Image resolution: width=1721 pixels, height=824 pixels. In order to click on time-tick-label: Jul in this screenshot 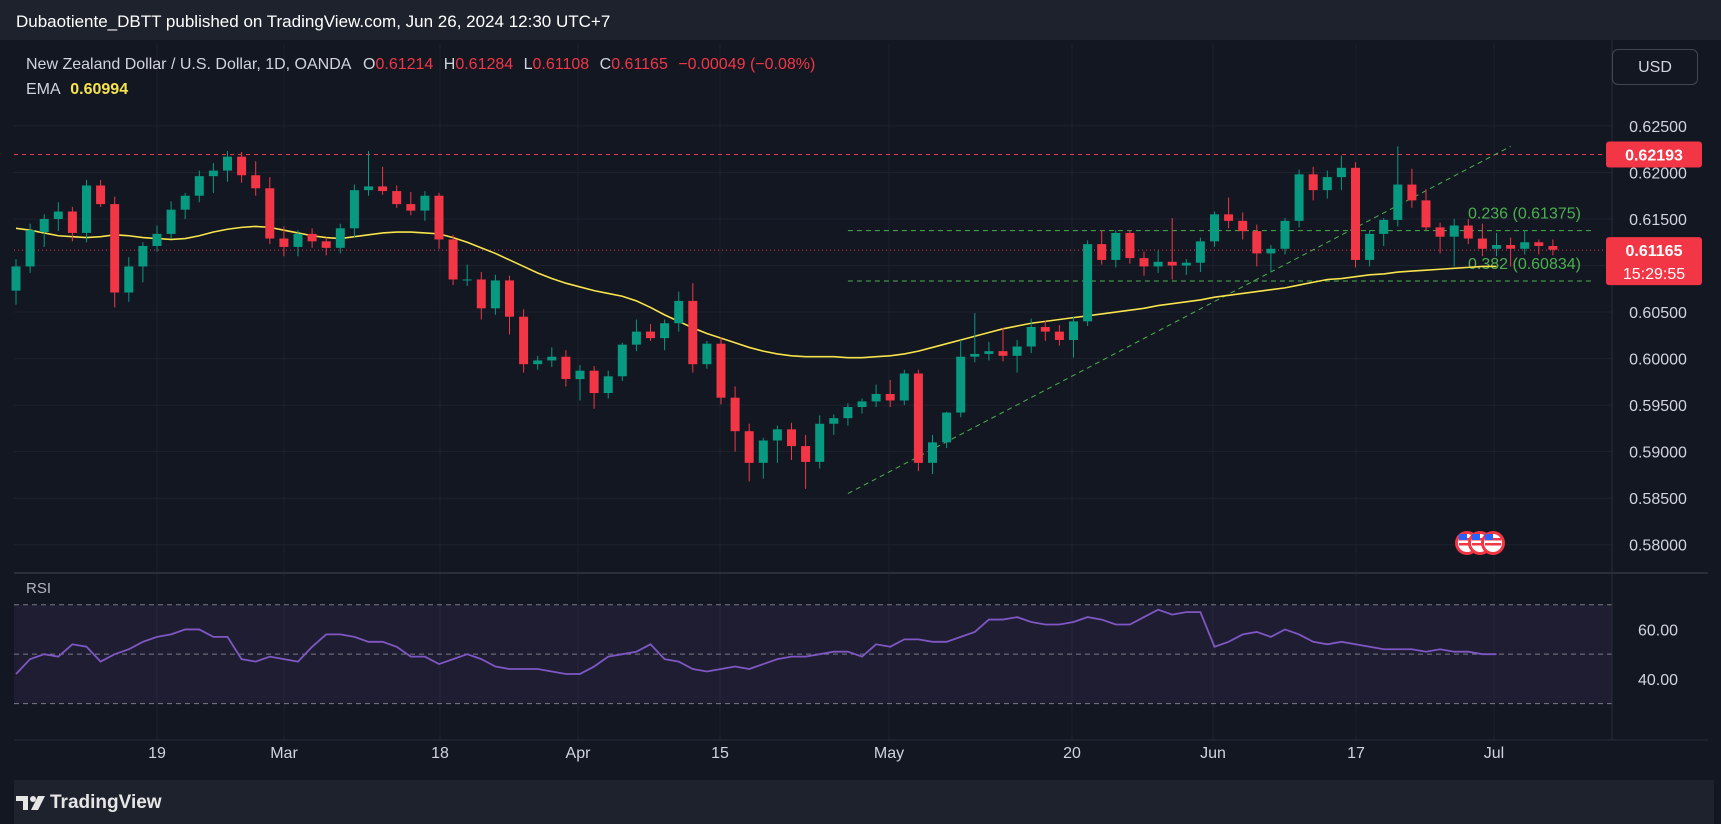, I will do `click(1494, 753)`.